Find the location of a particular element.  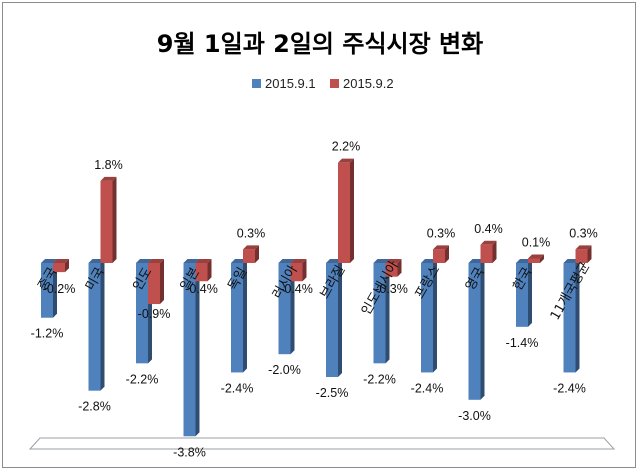

data-label-s1-5: -2.0% is located at coordinates (284, 370).